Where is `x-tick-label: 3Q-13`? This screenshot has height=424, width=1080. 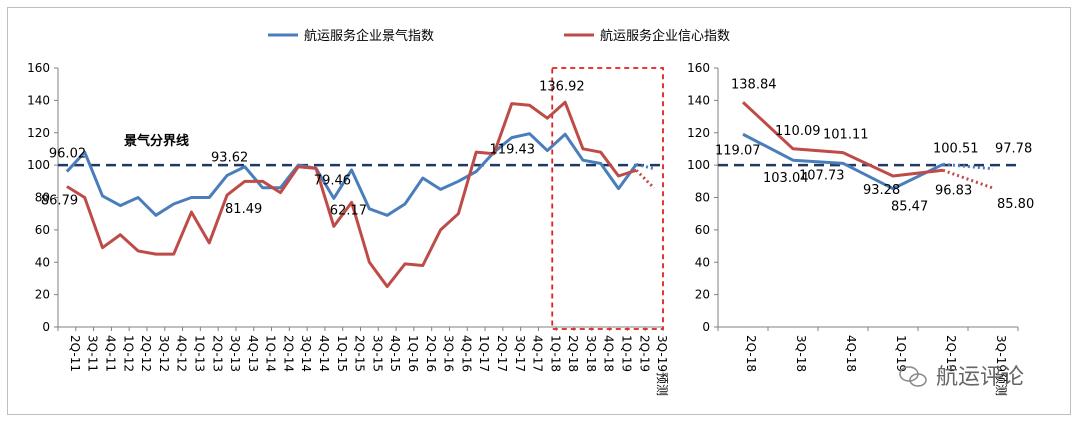
x-tick-label: 3Q-13 is located at coordinates (235, 353).